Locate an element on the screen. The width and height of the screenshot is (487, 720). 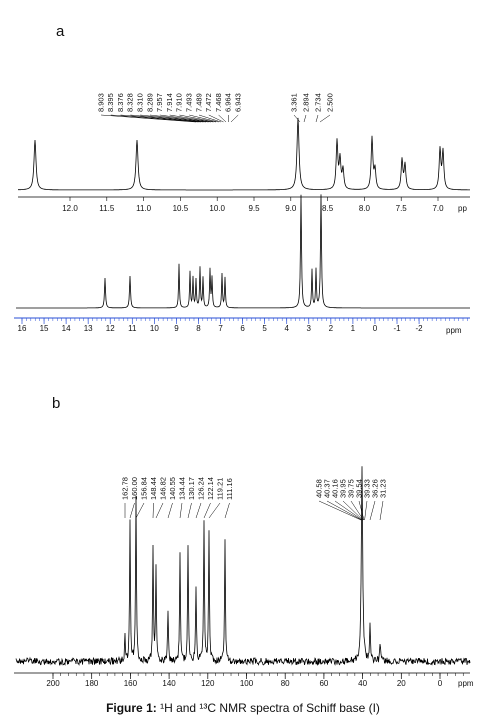
peak-label: 122.14 is located at coordinates (210, 488).